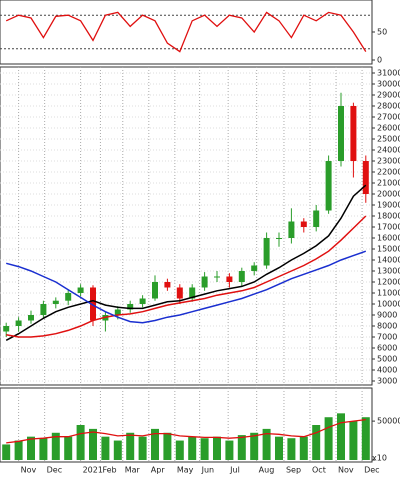  I want to click on x-tick-label: May, so click(185, 470).